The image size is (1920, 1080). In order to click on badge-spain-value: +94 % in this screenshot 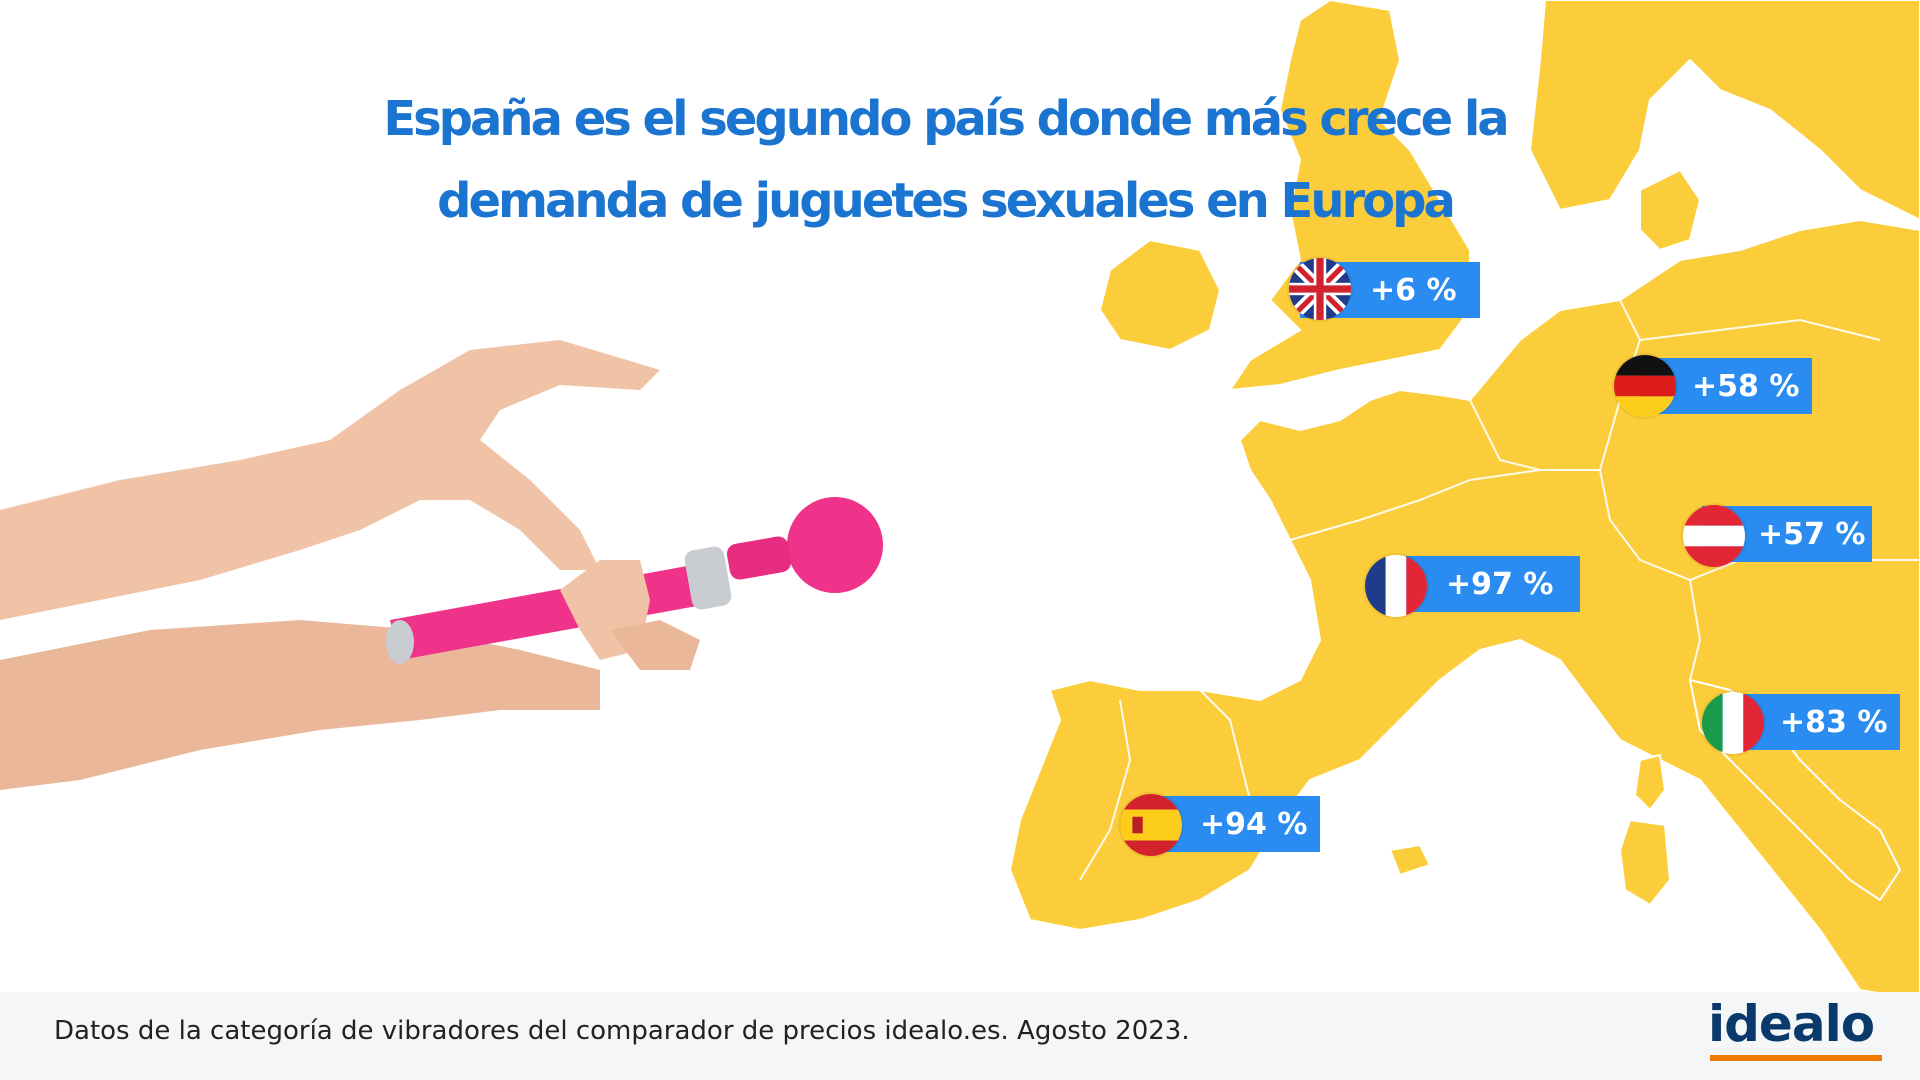, I will do `click(1254, 824)`.